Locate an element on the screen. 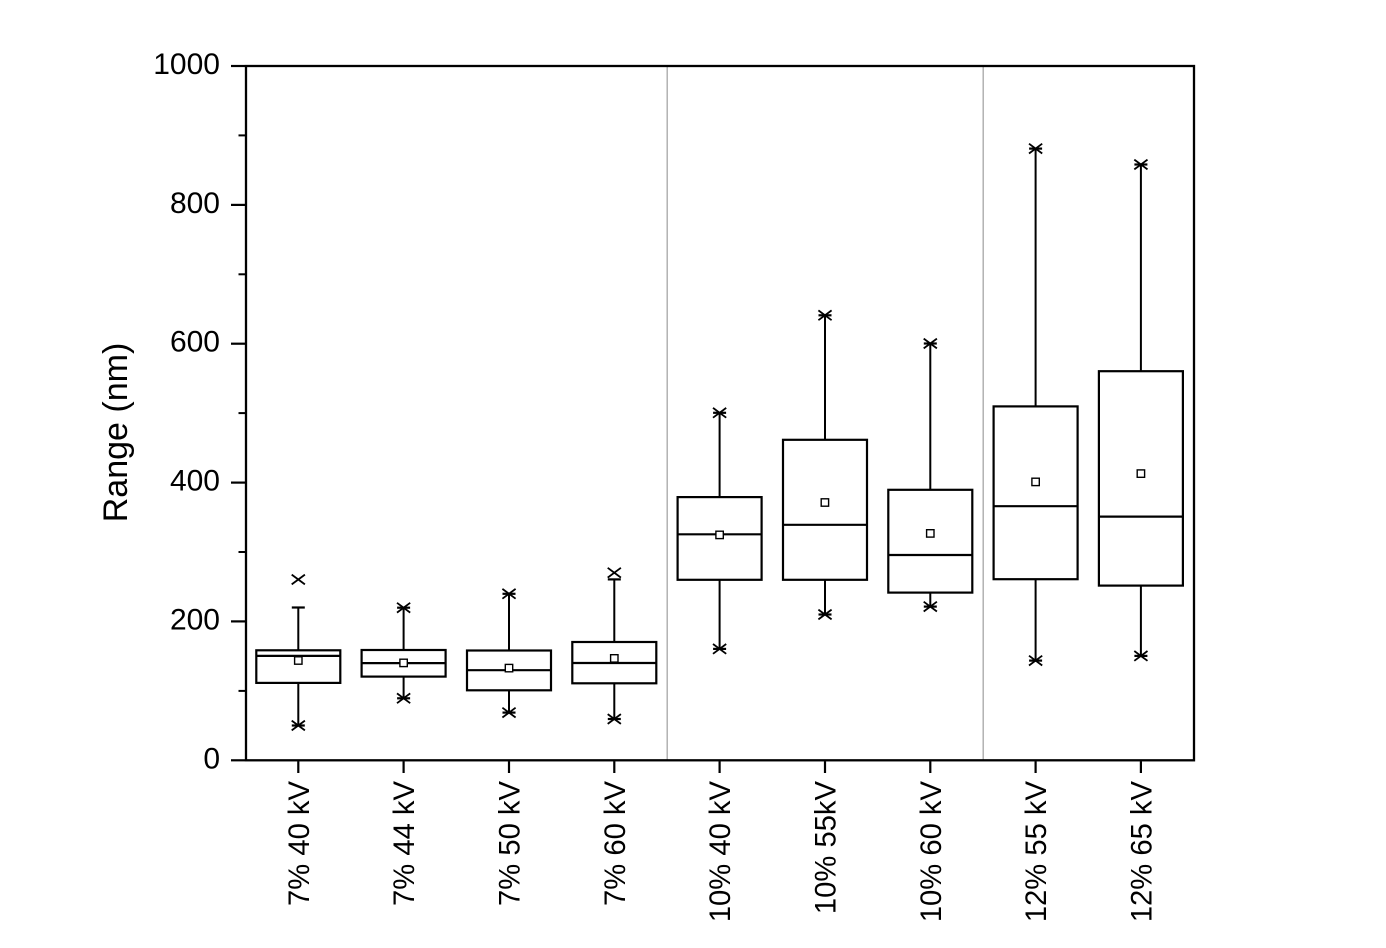 The width and height of the screenshot is (1386, 948). svg-text: 600 is located at coordinates (195, 342).